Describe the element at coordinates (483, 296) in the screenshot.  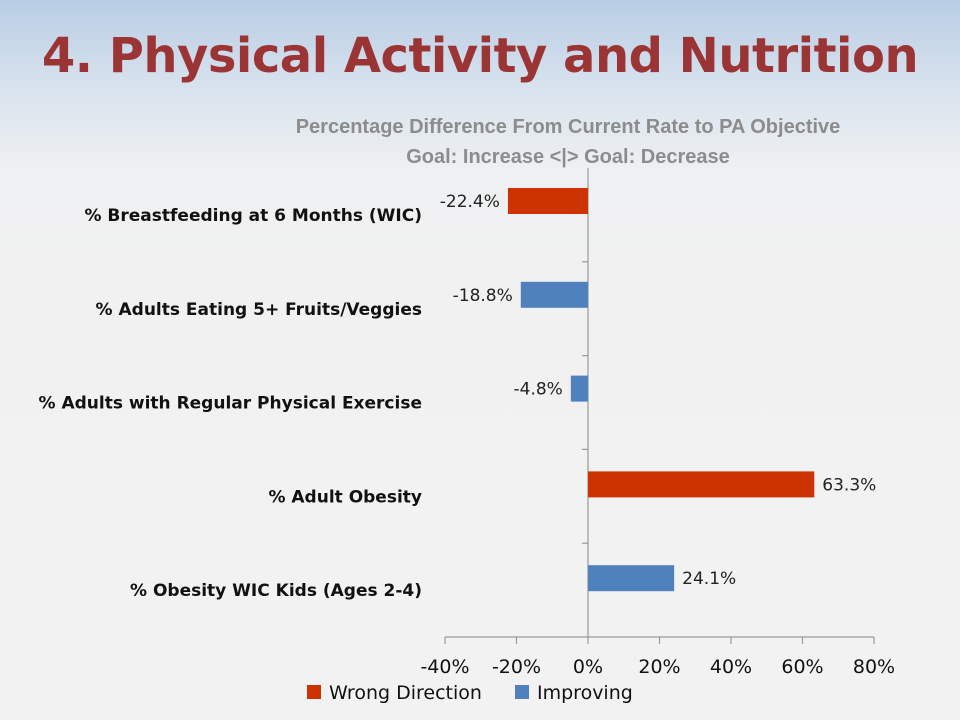
I see `data-label: -18.8%` at that location.